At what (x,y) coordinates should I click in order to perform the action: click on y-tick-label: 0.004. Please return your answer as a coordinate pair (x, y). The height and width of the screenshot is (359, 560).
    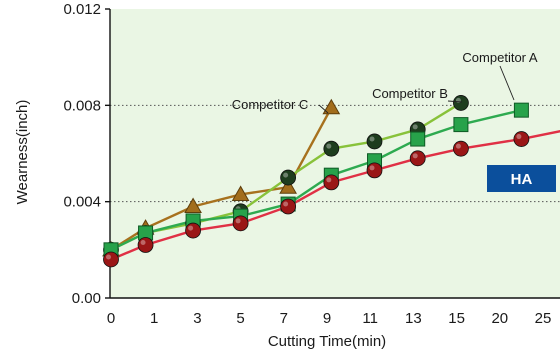
    Looking at the image, I should click on (82, 202).